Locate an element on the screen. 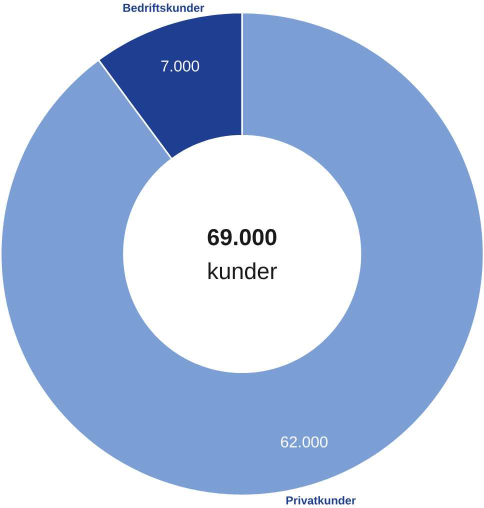  text: kunder is located at coordinates (242, 271).